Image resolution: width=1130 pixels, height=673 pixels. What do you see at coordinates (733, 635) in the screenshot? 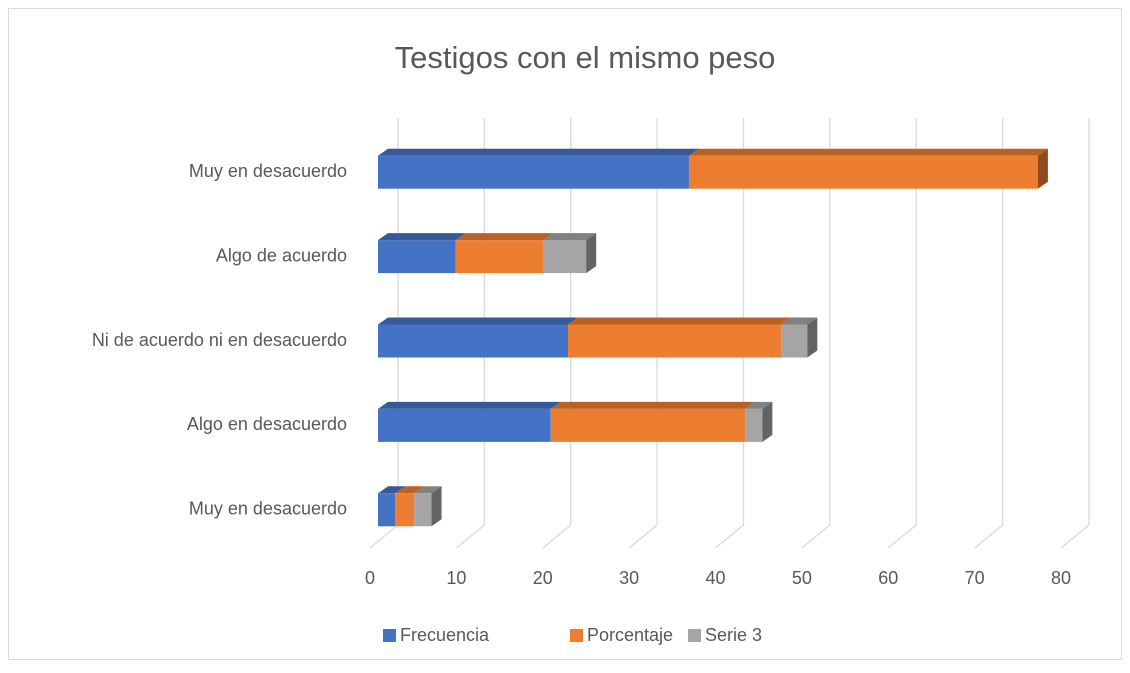
I see `legend-label: Serie 3` at bounding box center [733, 635].